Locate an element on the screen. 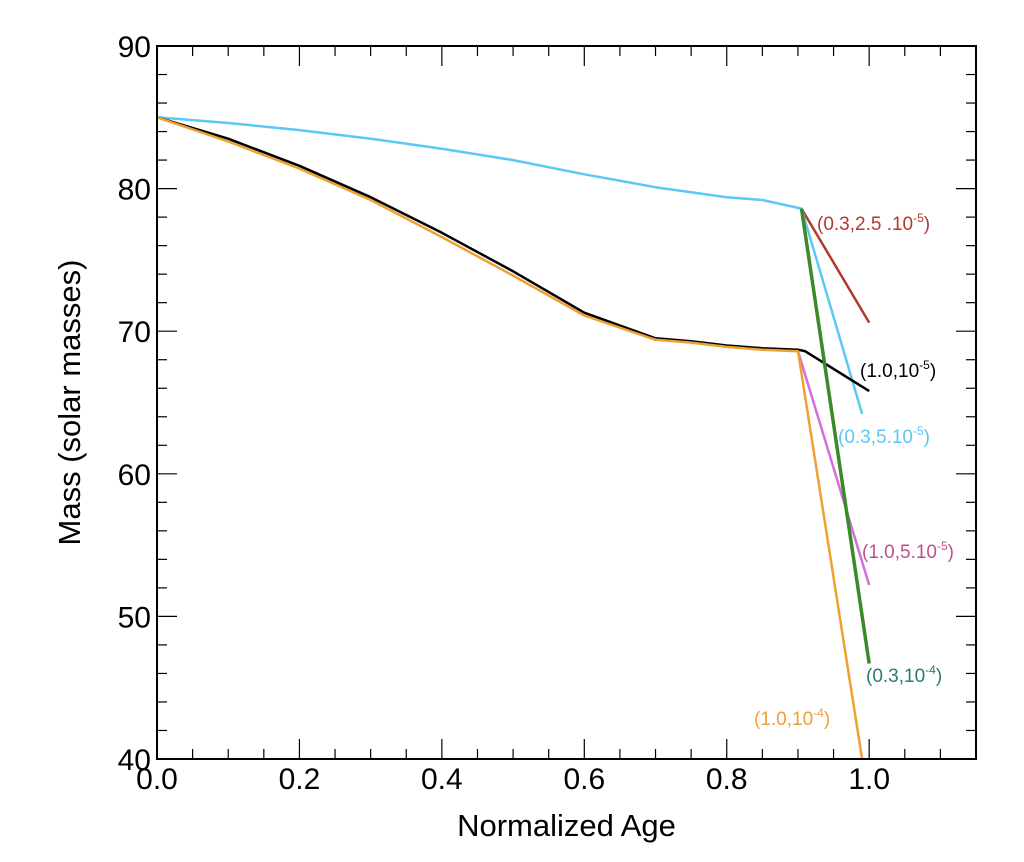 The height and width of the screenshot is (862, 1024). series-label: (1.0,5.10-5) is located at coordinates (908, 551).